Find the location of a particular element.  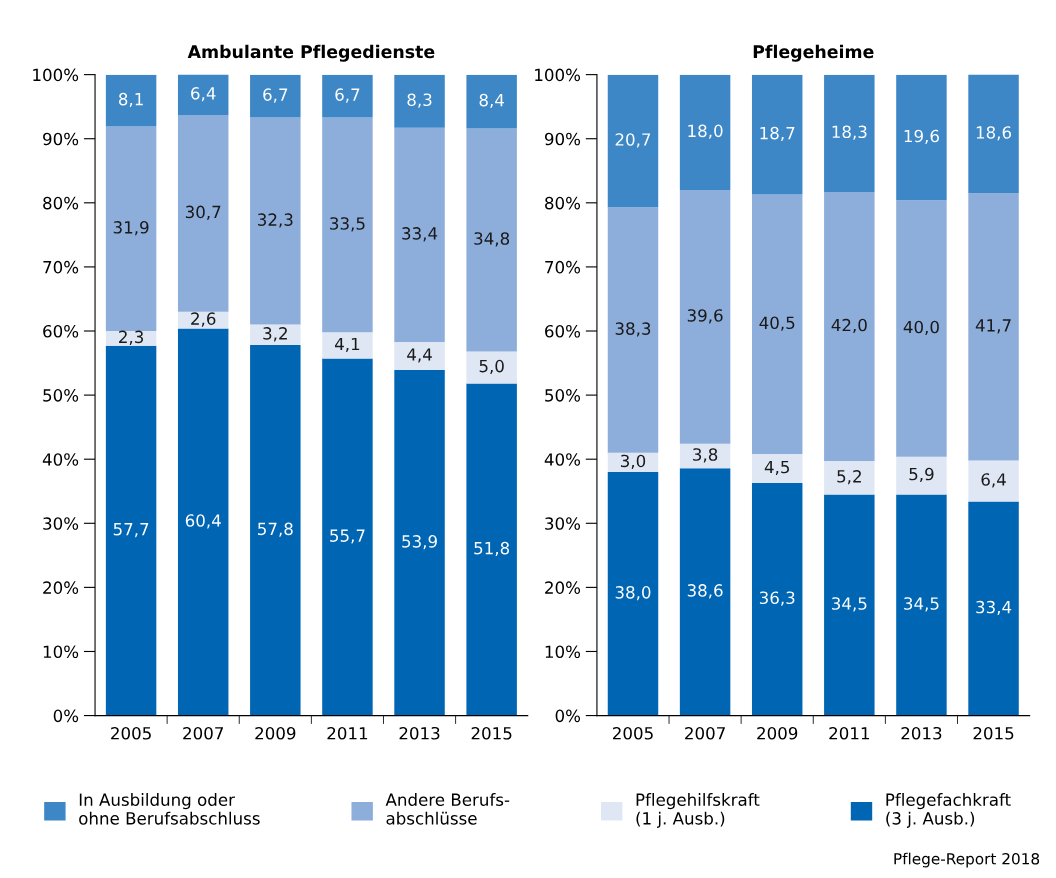

y-tick-label: 50% is located at coordinates (563, 395).